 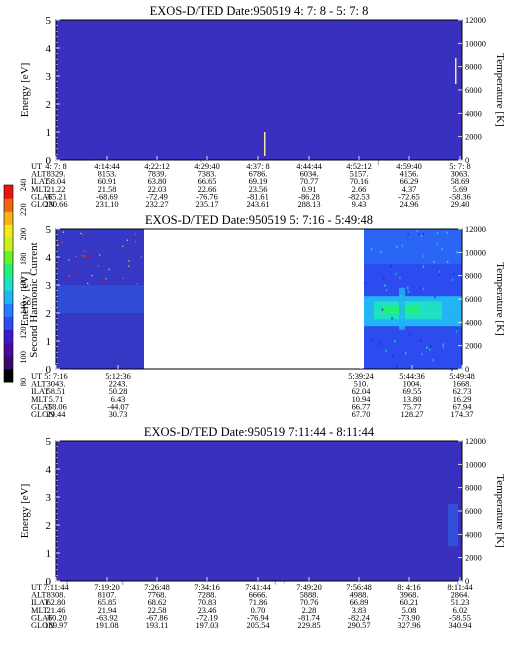 What do you see at coordinates (362, 391) in the screenshot?
I see `ephemeris-value: 62.04` at bounding box center [362, 391].